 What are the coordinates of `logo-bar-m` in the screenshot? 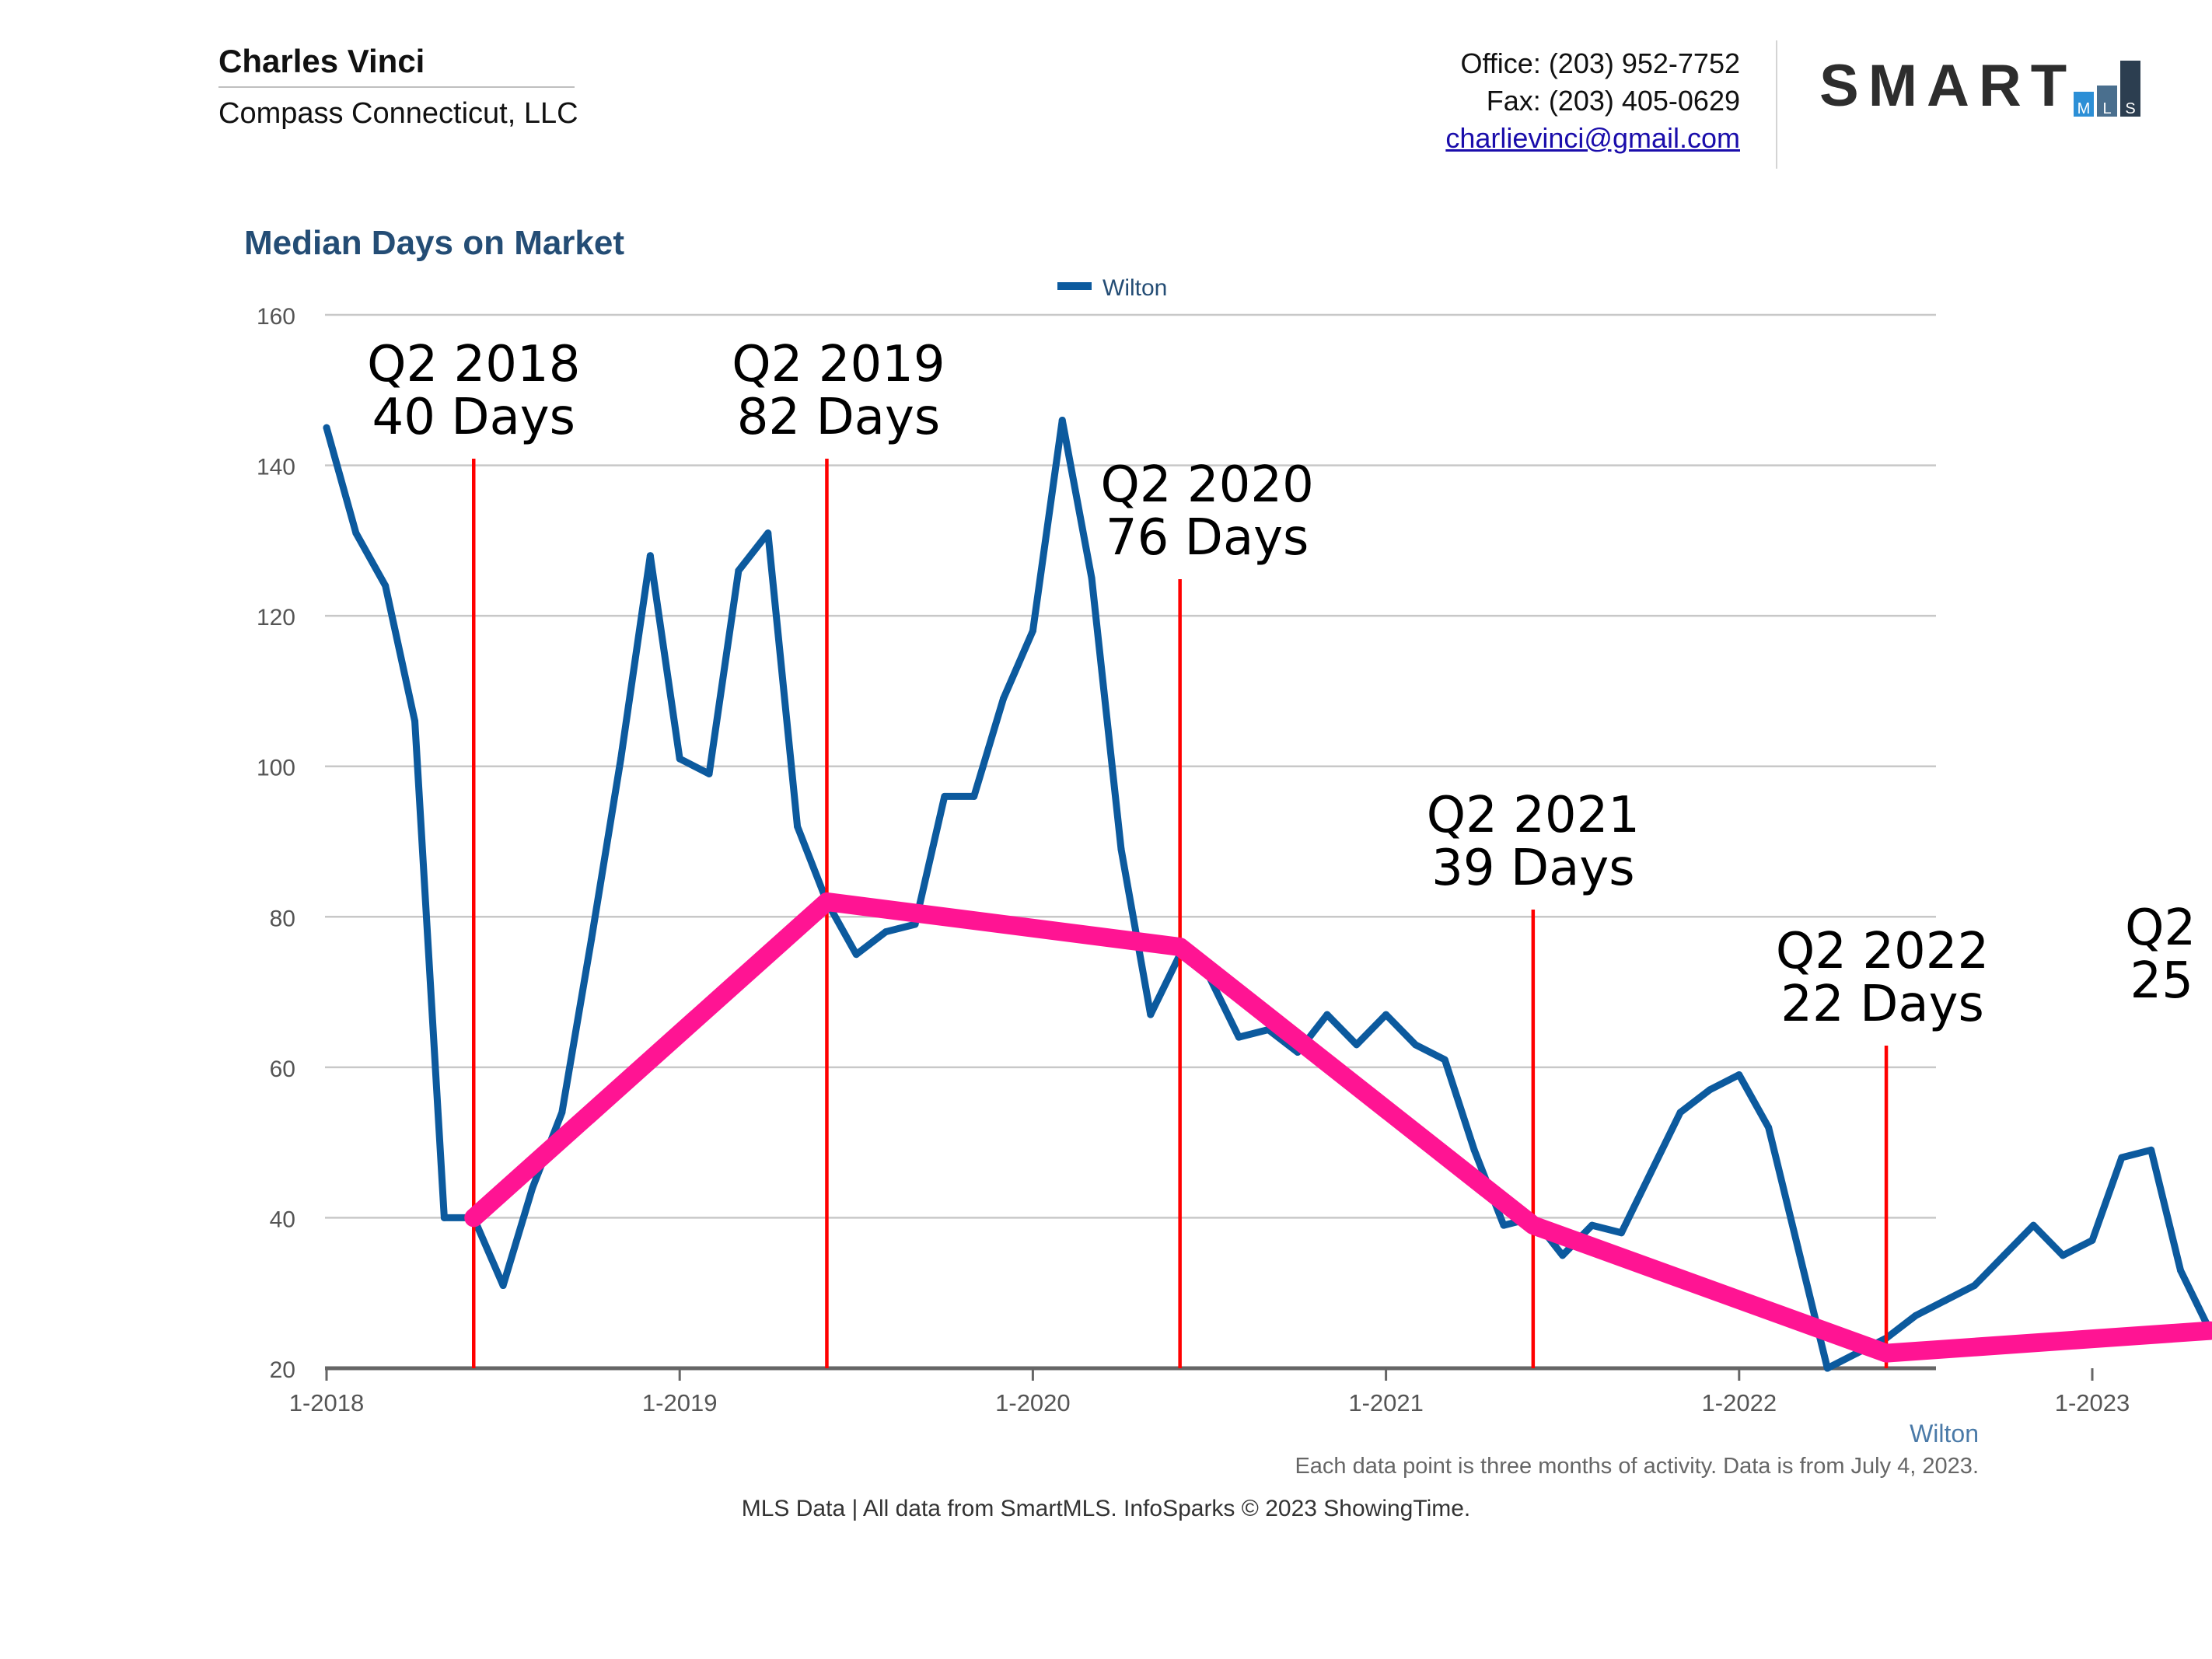 It's located at (2084, 104).